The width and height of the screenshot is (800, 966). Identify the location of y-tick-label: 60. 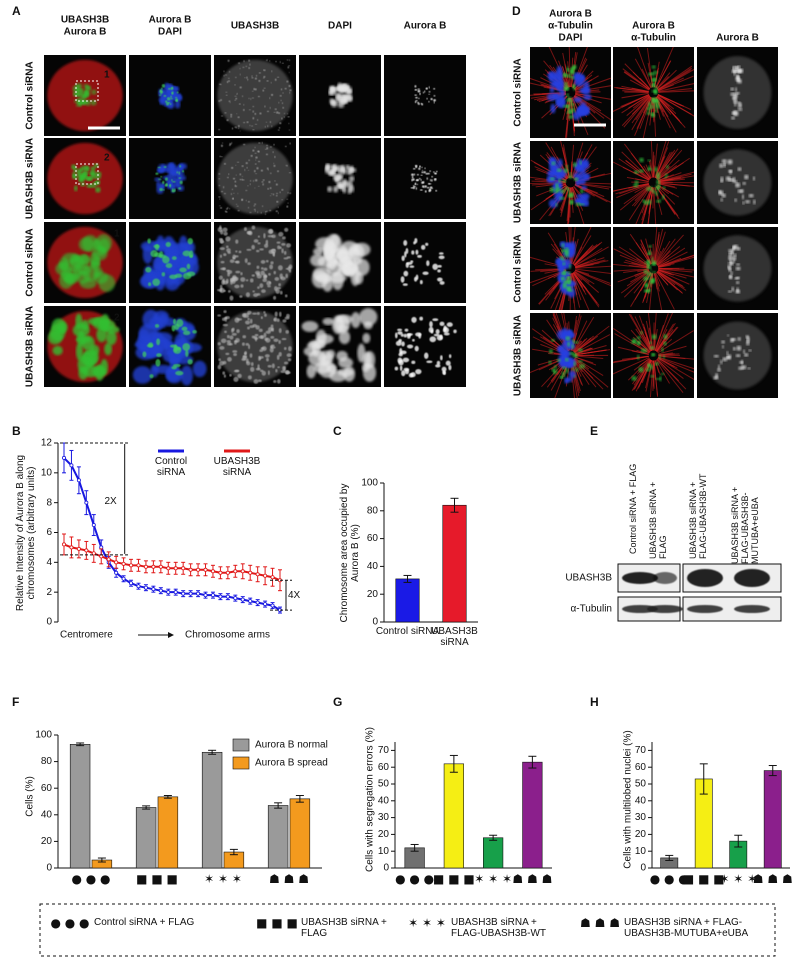
(47, 788).